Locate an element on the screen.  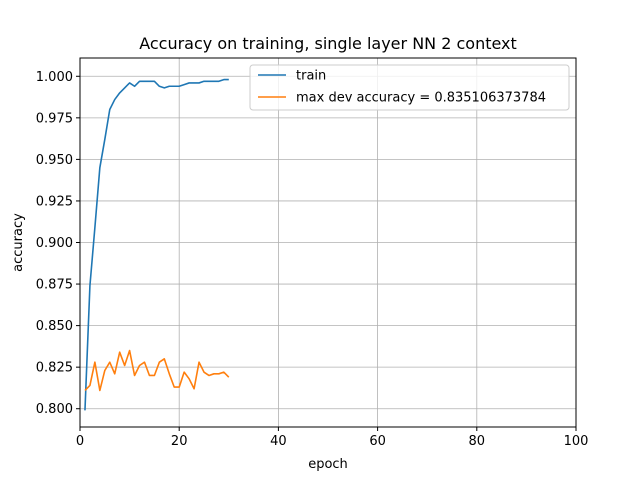
x-tick-label: 100 is located at coordinates (576, 441).